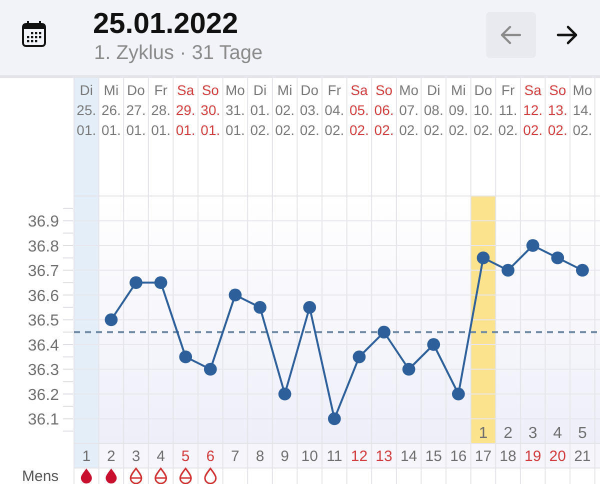  Describe the element at coordinates (86, 110) in the screenshot. I see `x2-tick-label: Di 25. 01.` at that location.